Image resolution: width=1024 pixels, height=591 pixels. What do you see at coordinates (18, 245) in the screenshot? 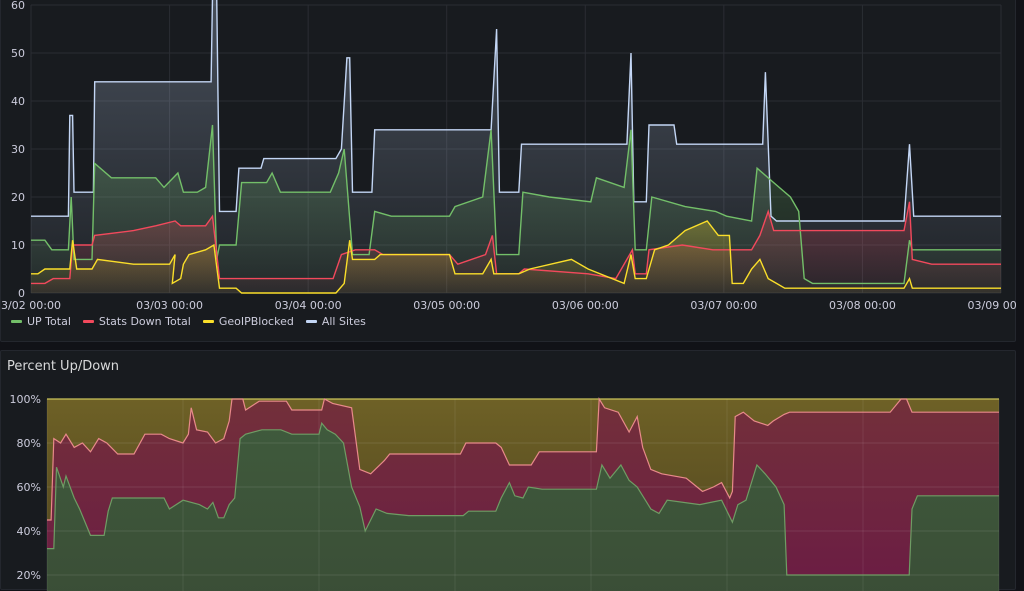
I see `y-tick-label: 10` at bounding box center [18, 245].